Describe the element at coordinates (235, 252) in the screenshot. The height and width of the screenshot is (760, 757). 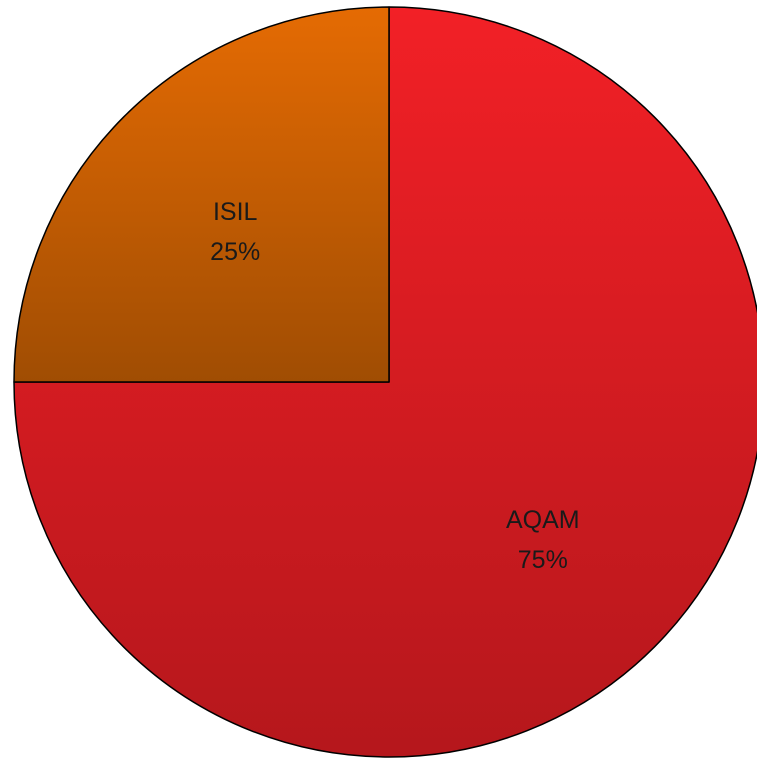
I see `slice-value-isil: 25%` at that location.